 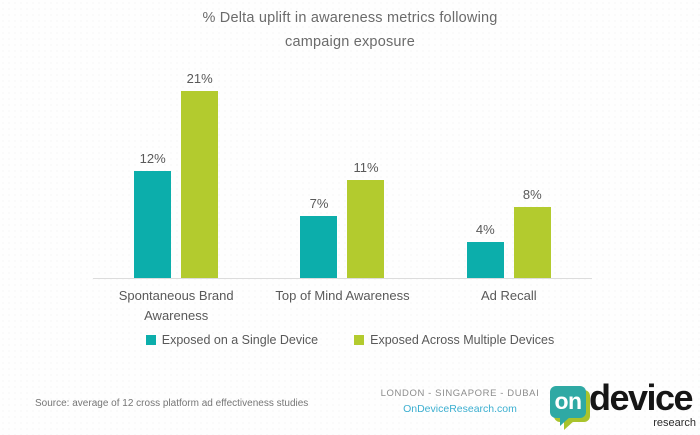 I want to click on legend-label: Exposed Across Multiple Devices, so click(x=462, y=340).